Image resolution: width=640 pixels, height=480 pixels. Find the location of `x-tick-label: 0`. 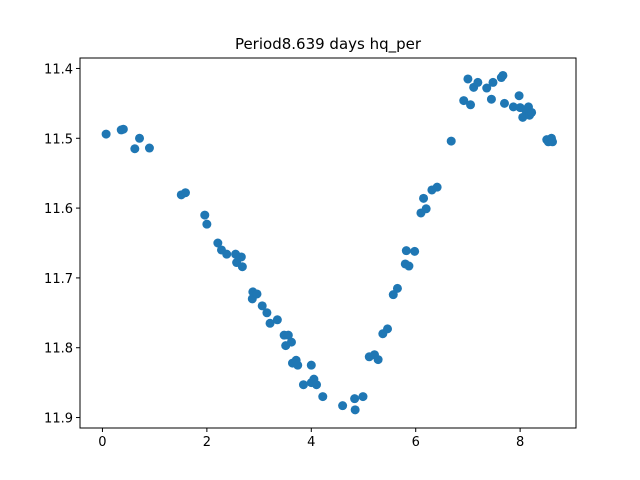

x-tick-label: 0 is located at coordinates (102, 442).